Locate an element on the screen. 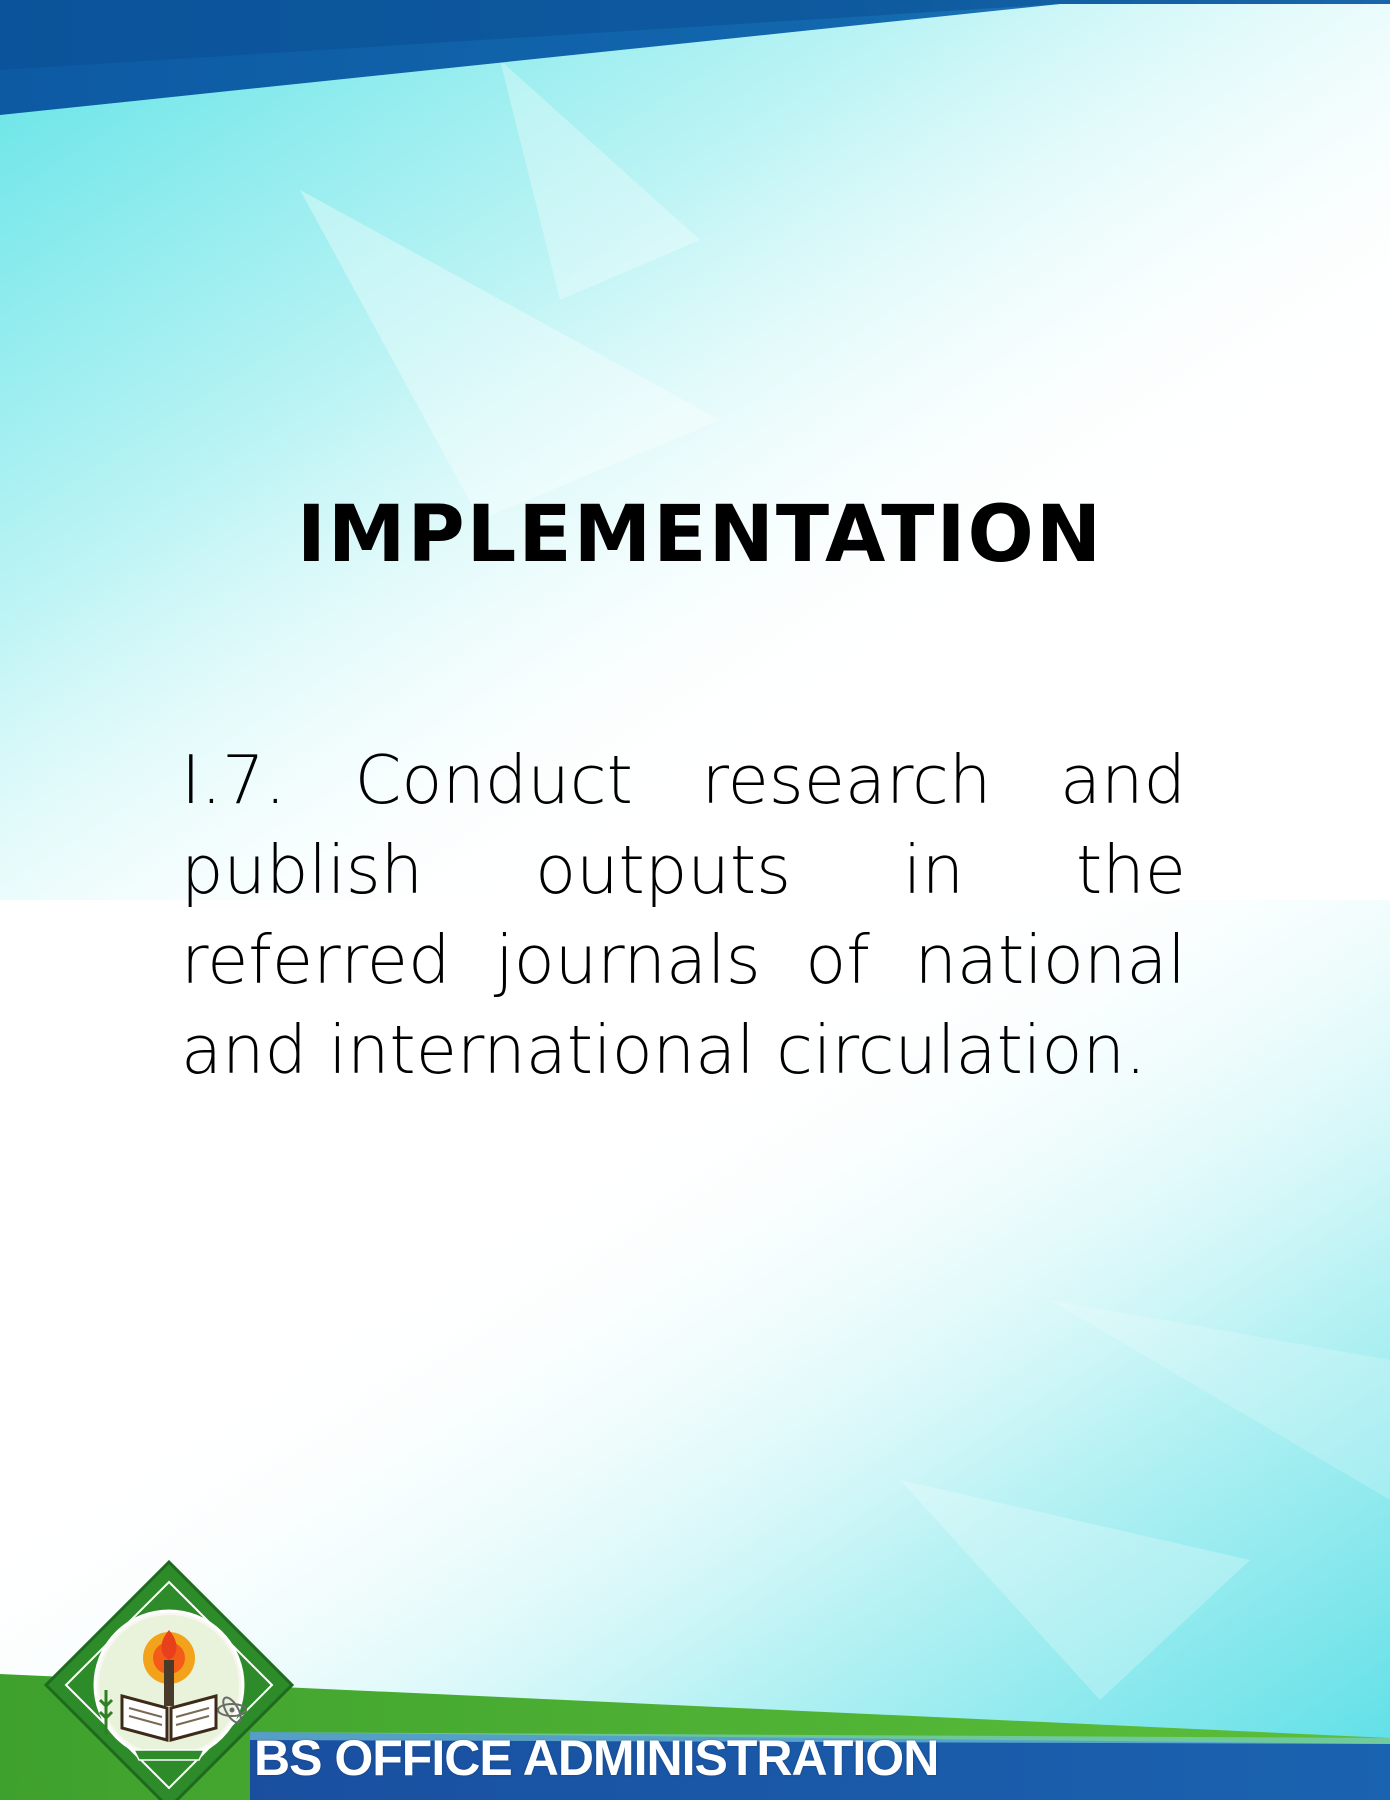  footer-band is located at coordinates (695, 1737).